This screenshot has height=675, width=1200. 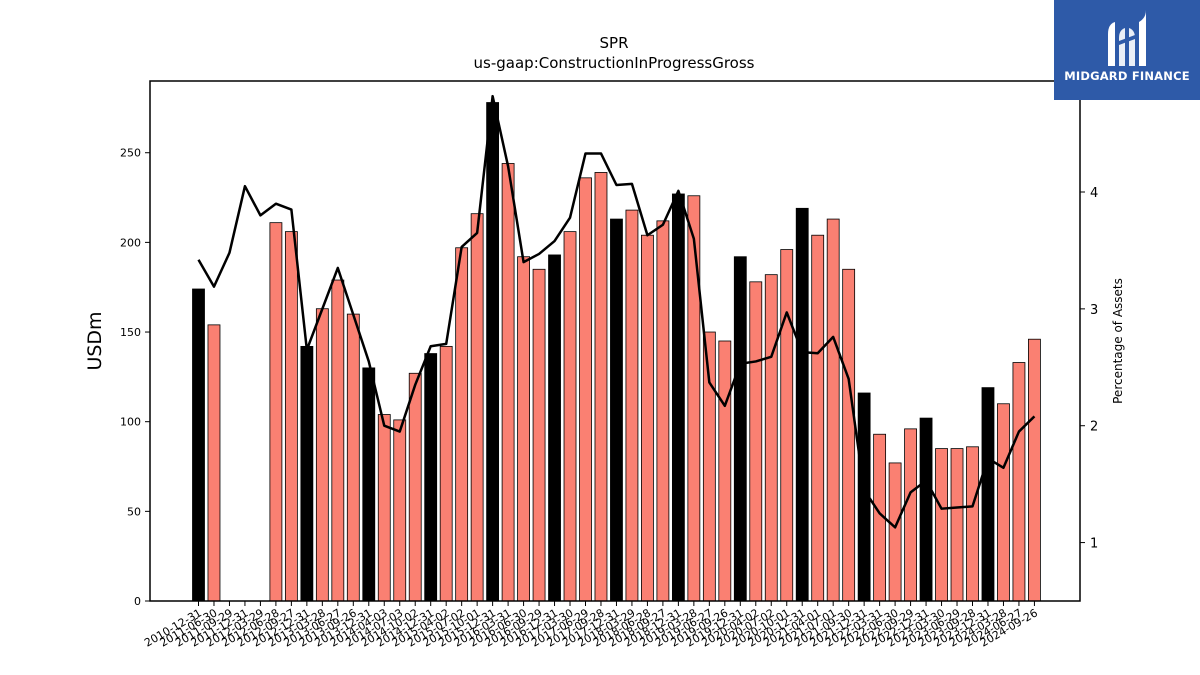 I want to click on y-axis: 0 50 100 150 200 250, so click(x=135, y=377).